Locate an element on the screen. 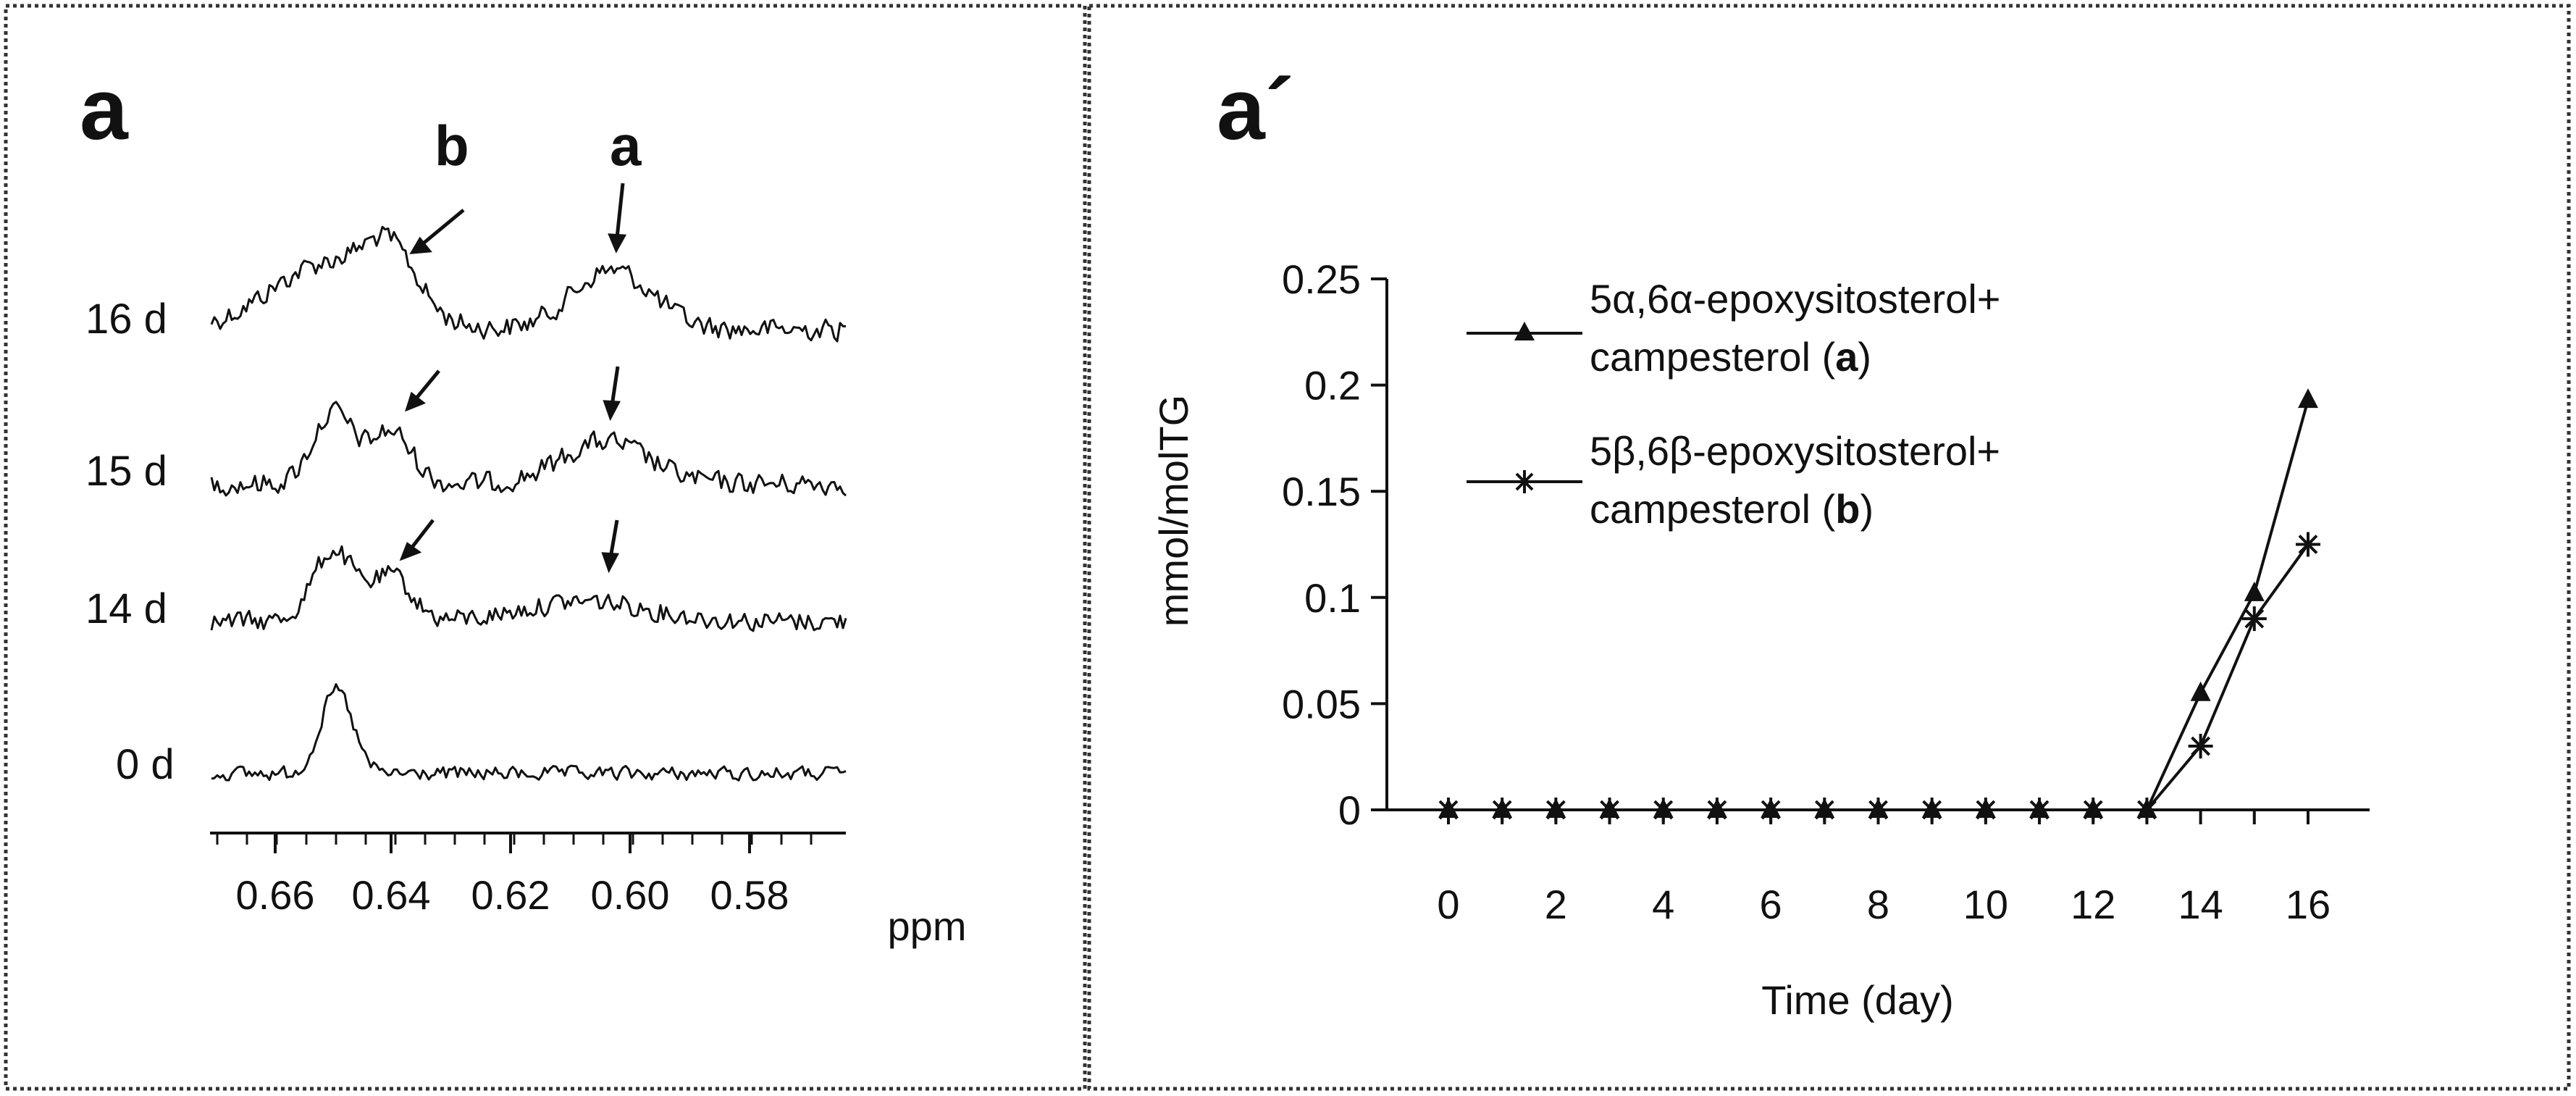 The height and width of the screenshot is (1096, 2576). y-tick-label: 0.15 is located at coordinates (1321, 491).